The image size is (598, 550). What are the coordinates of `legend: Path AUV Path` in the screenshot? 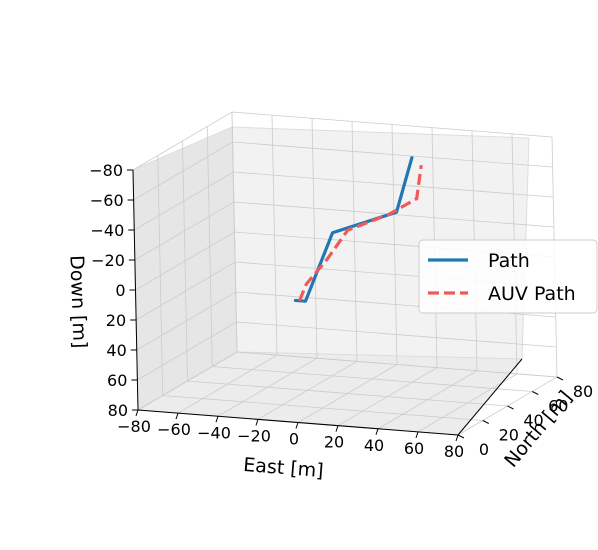 It's located at (508, 276).